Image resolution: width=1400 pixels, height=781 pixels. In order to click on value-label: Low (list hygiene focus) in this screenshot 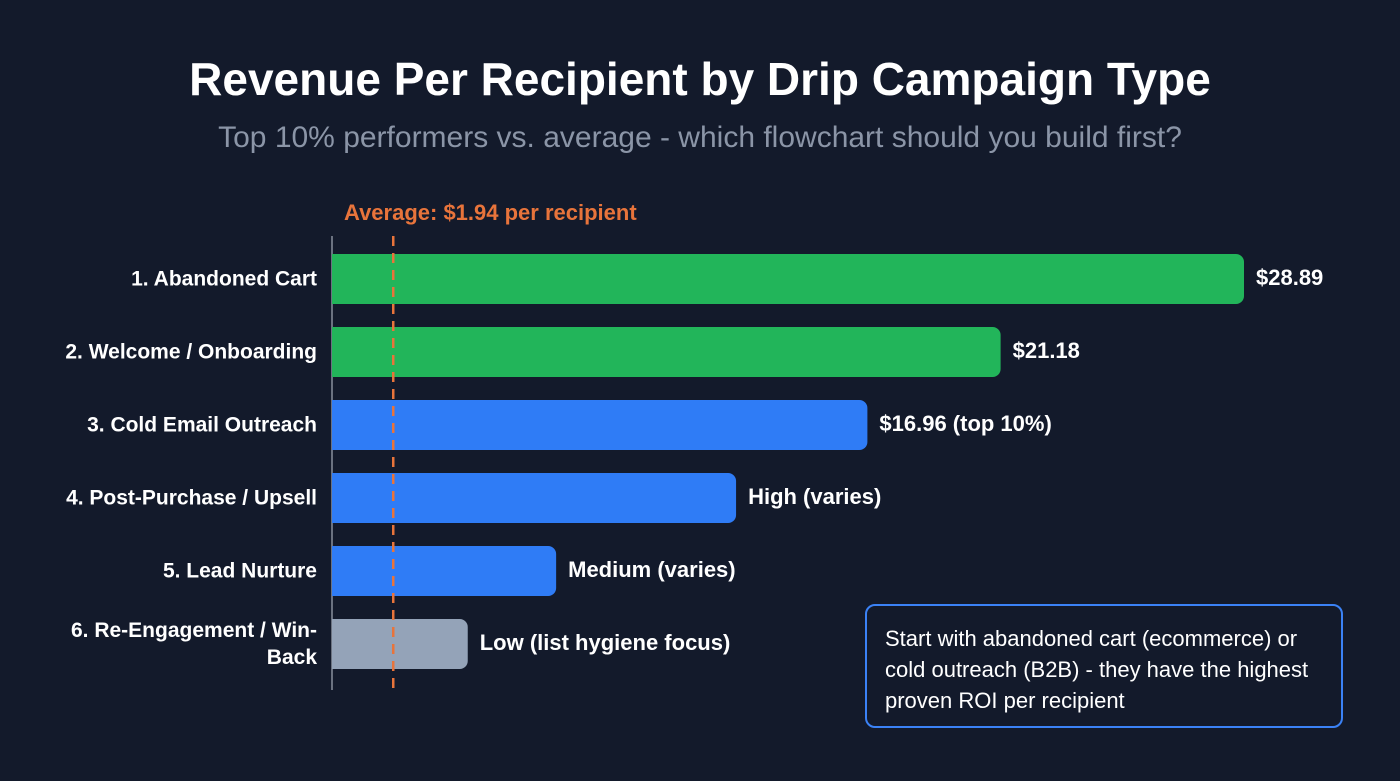, I will do `click(605, 642)`.